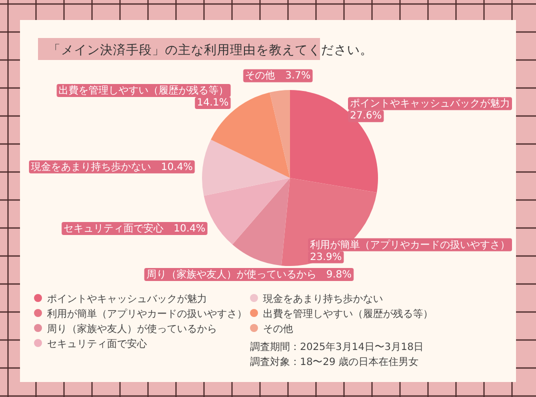  I want to click on data-label: 14.1%, so click(212, 103).